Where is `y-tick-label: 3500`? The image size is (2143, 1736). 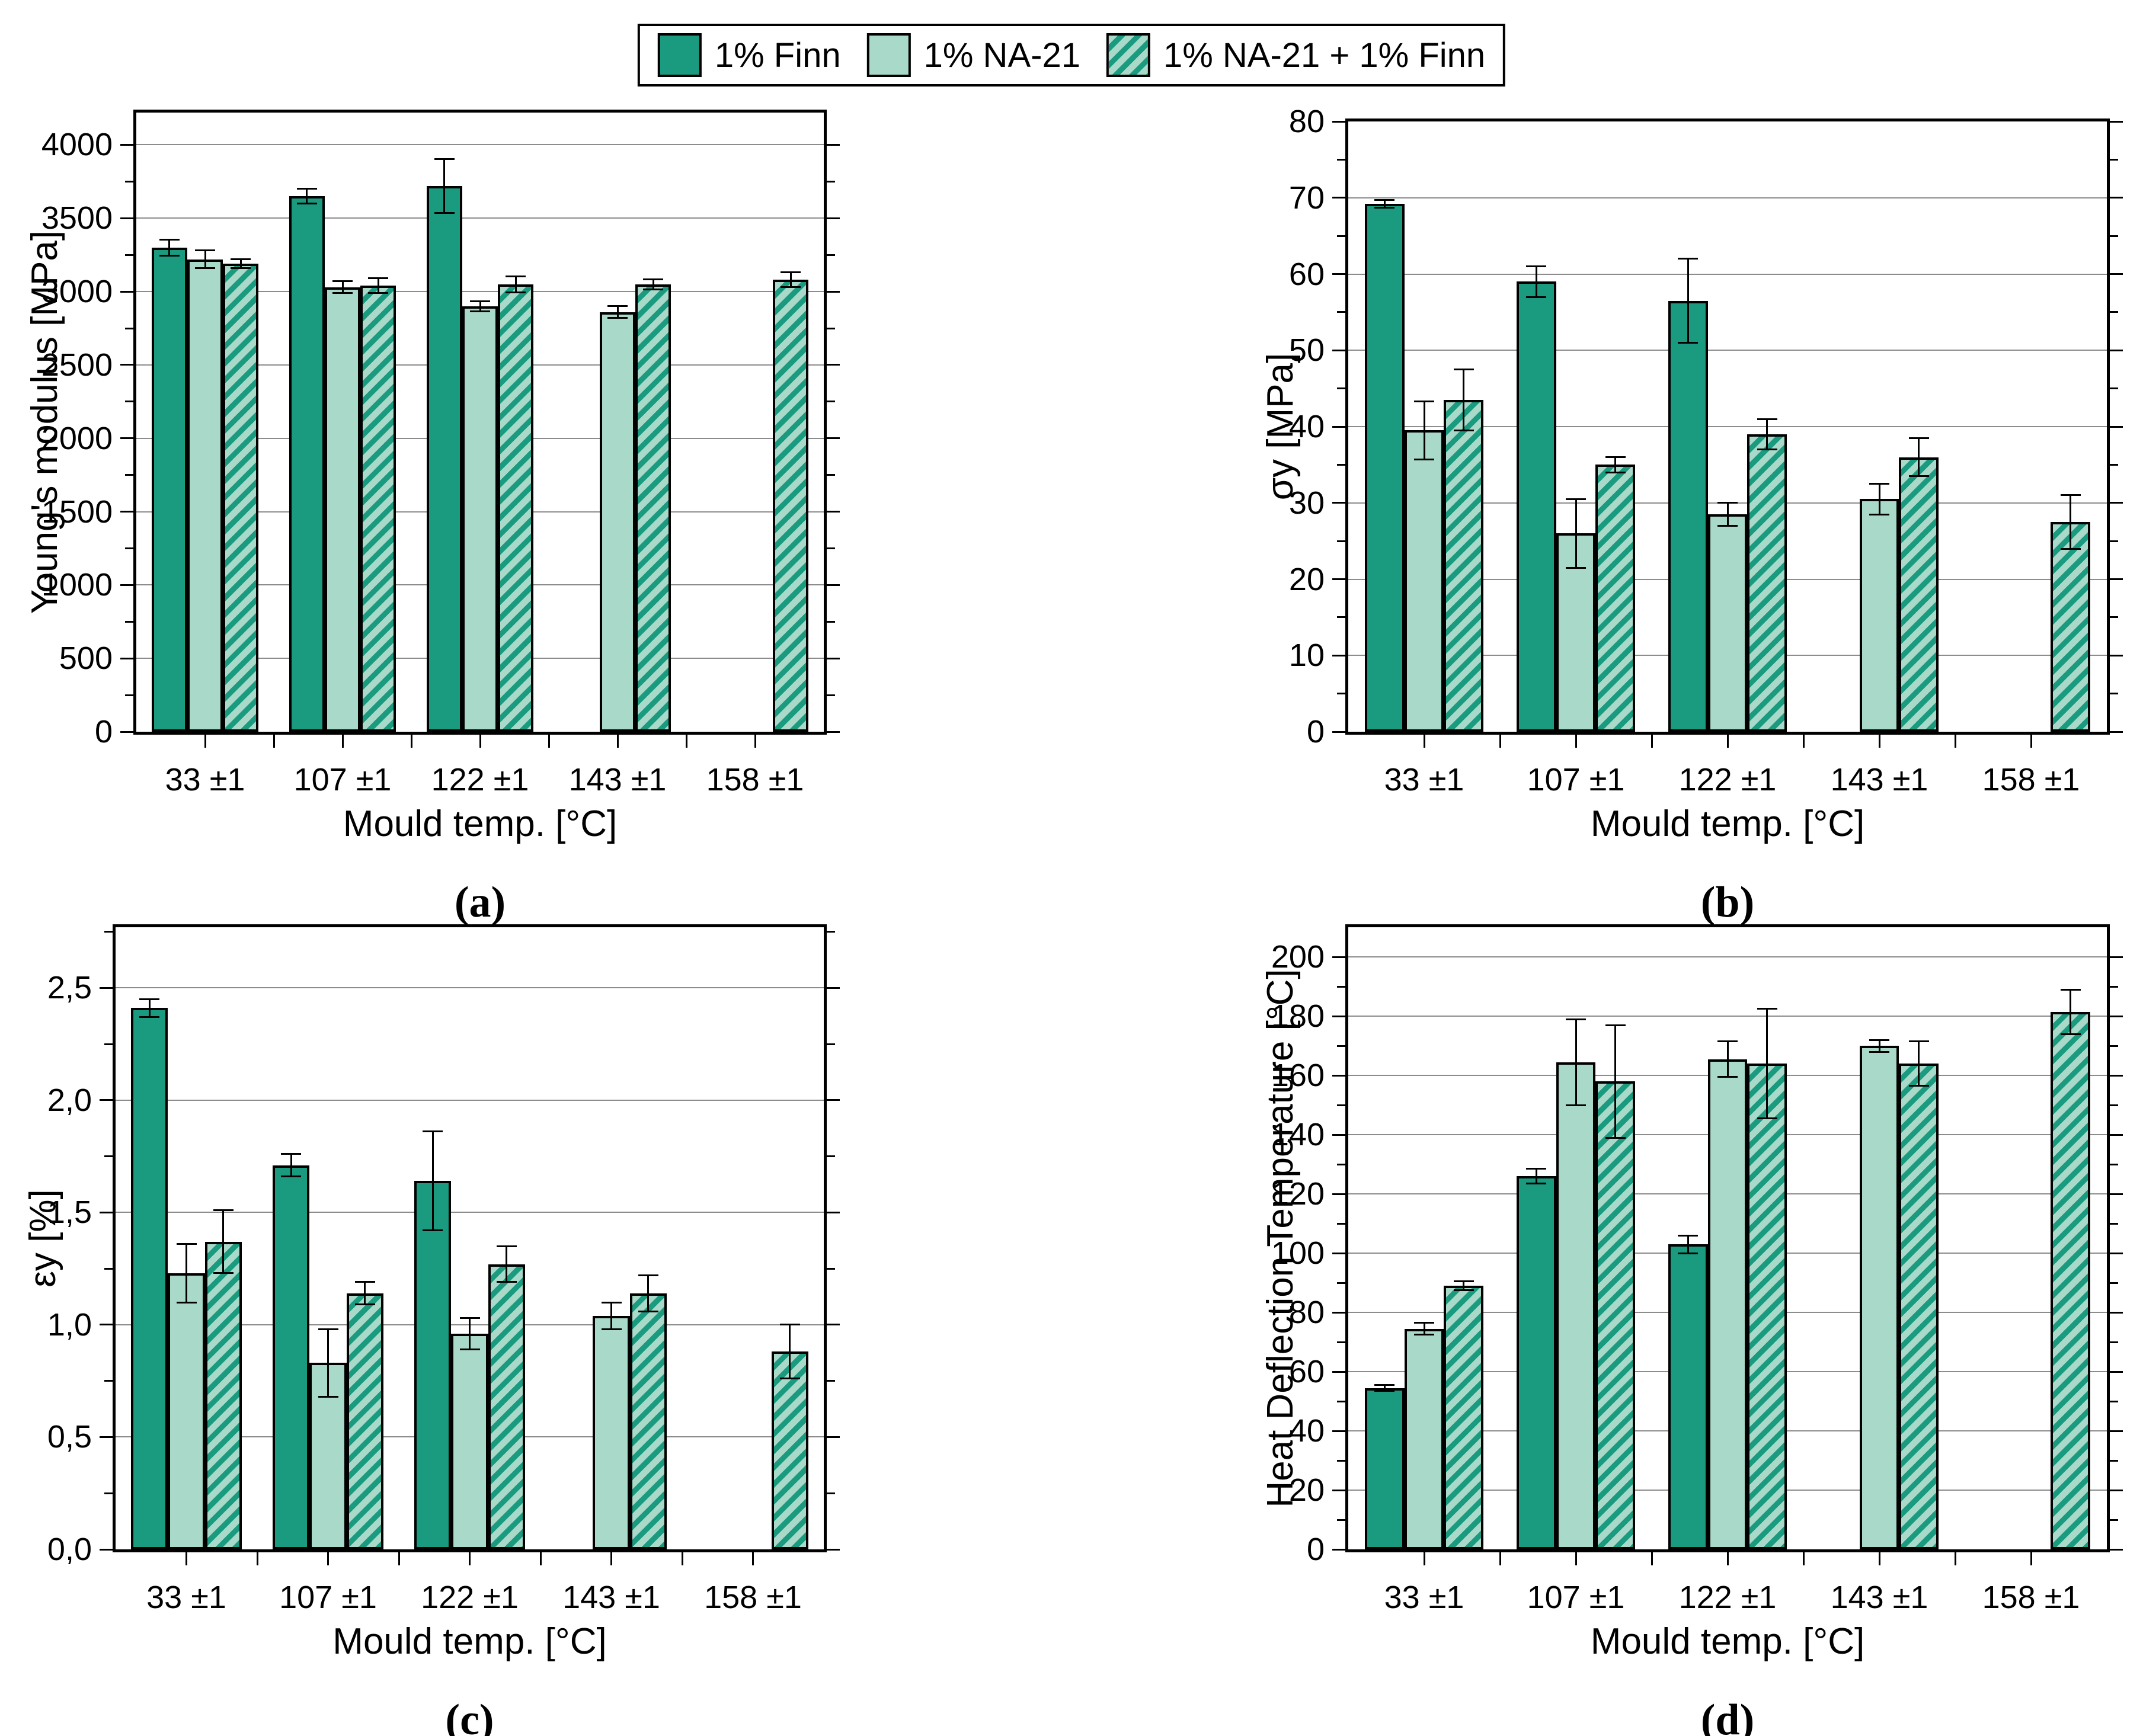 y-tick-label: 3500 is located at coordinates (77, 218).